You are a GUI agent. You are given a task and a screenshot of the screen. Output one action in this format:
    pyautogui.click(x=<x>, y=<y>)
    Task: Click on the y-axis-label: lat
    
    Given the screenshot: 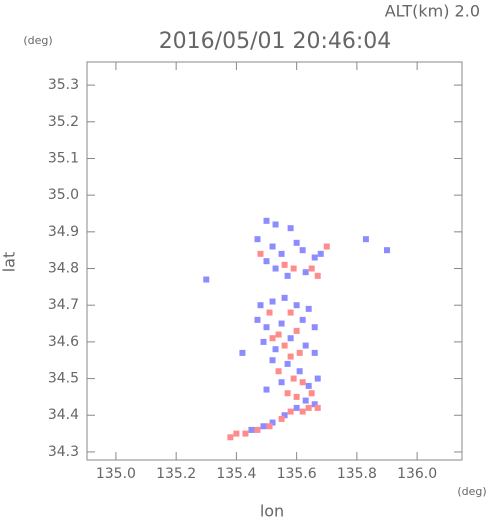 What is the action you would take?
    pyautogui.click(x=9, y=262)
    